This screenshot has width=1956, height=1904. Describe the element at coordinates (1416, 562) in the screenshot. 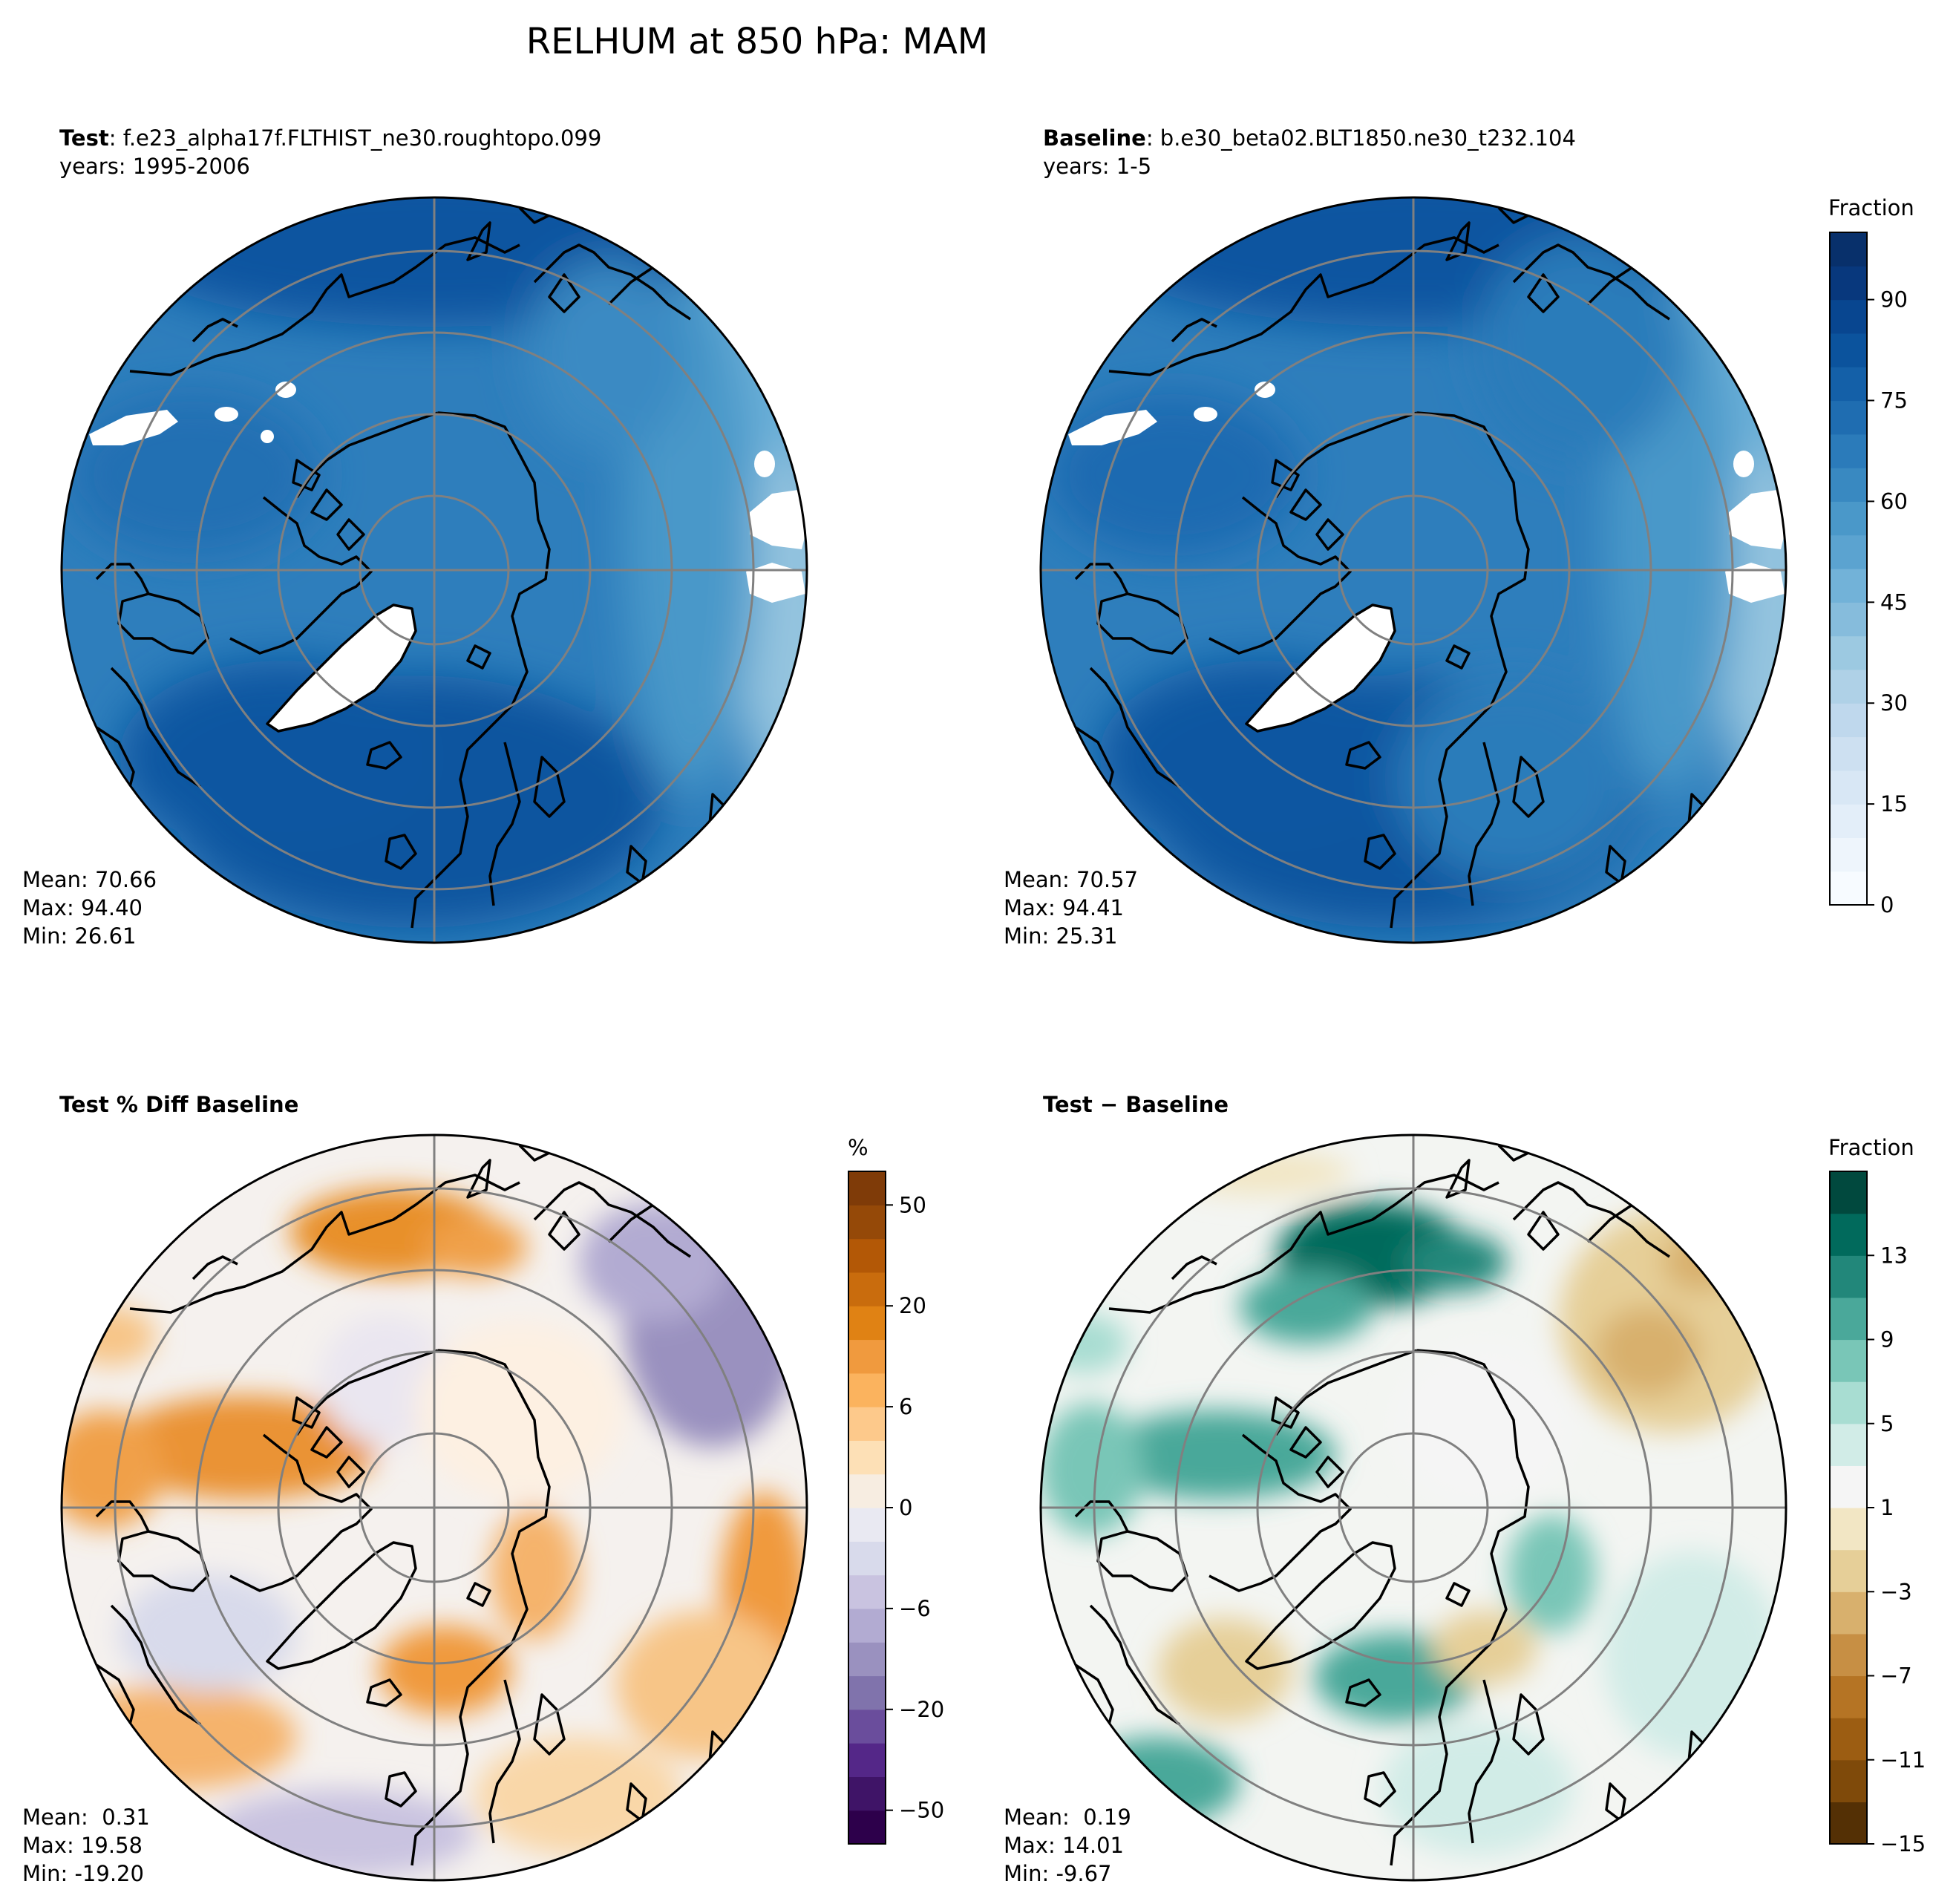

I see `map-baseline-field-variation` at that location.